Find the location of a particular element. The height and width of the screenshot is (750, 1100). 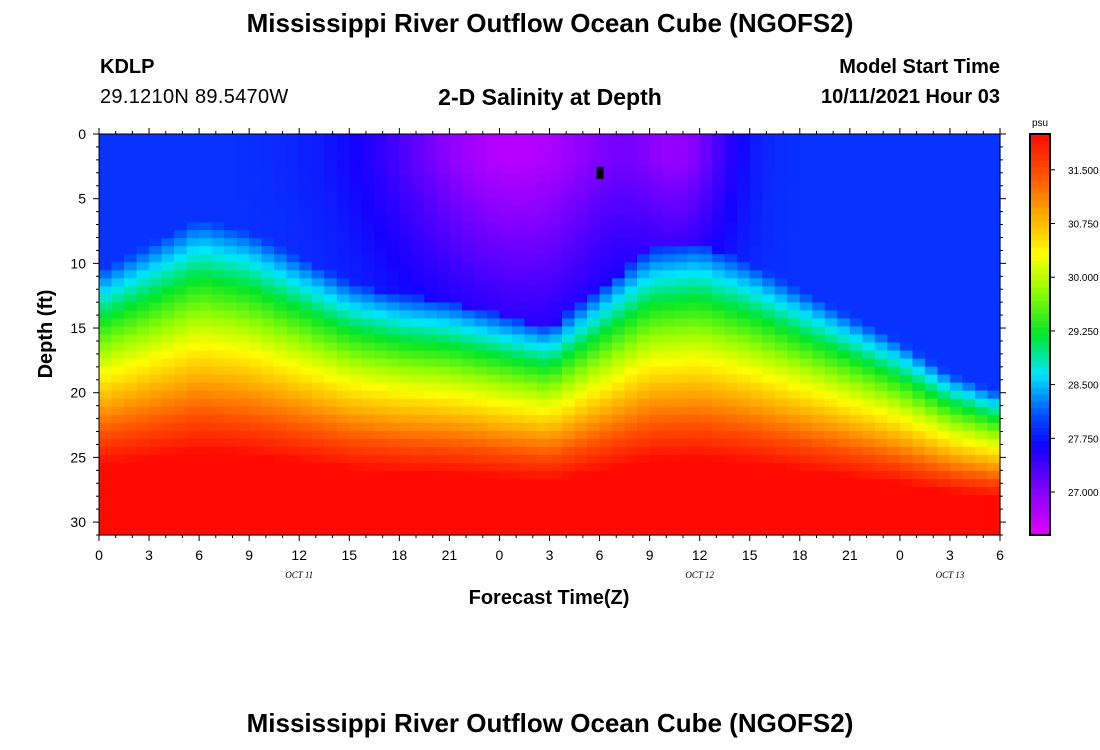

colorbar-tick-label: 27.750 is located at coordinates (1083, 439).